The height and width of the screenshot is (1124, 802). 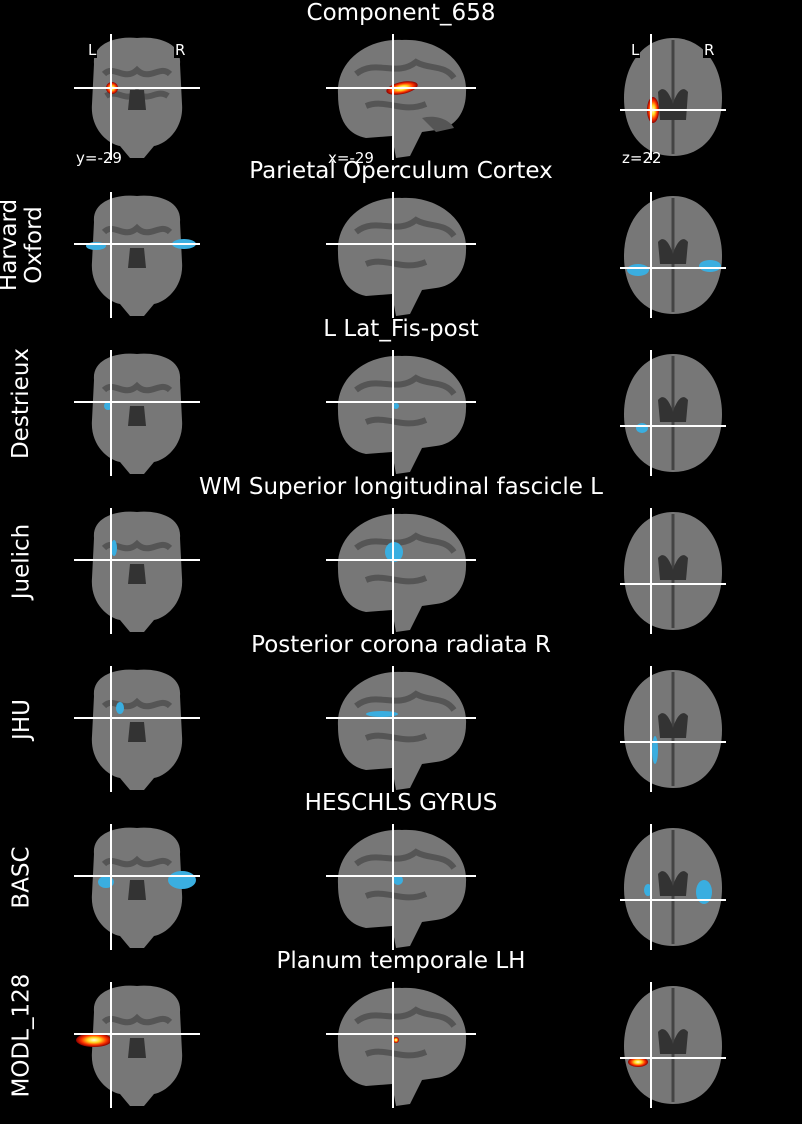 I want to click on row-title: WM Superior longitudinal fascicle L, so click(x=401, y=487).